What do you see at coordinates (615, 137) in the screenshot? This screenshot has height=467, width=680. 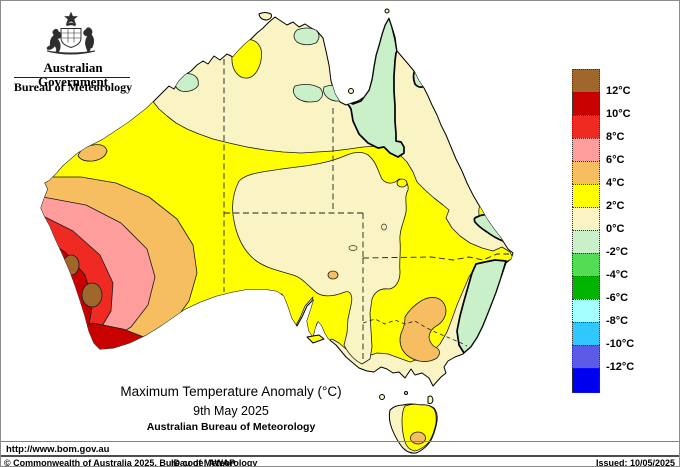 I see `legend-label: 8°C` at bounding box center [615, 137].